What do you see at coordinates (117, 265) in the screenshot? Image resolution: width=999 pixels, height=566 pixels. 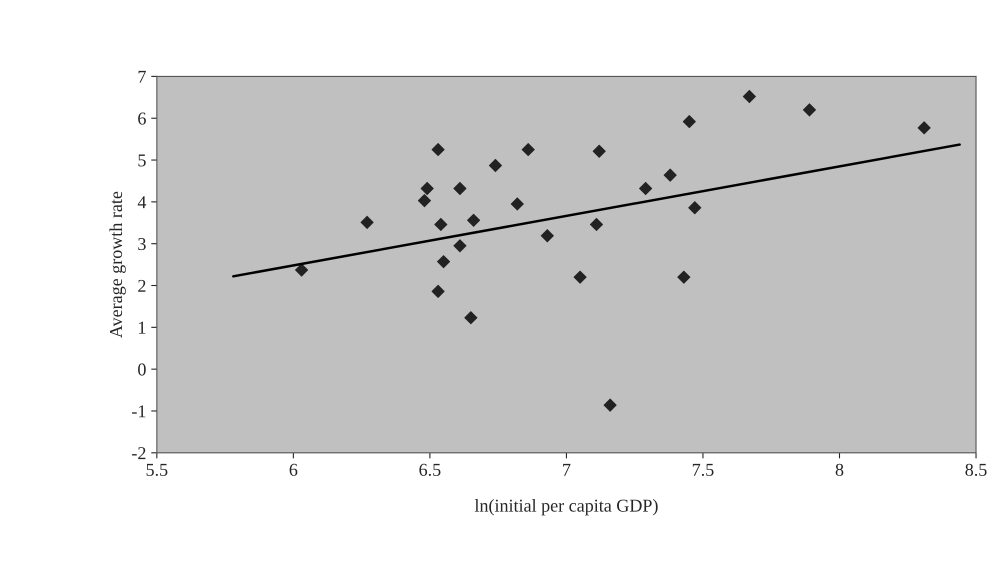 I see `y-axis-title: Average growth rate` at bounding box center [117, 265].